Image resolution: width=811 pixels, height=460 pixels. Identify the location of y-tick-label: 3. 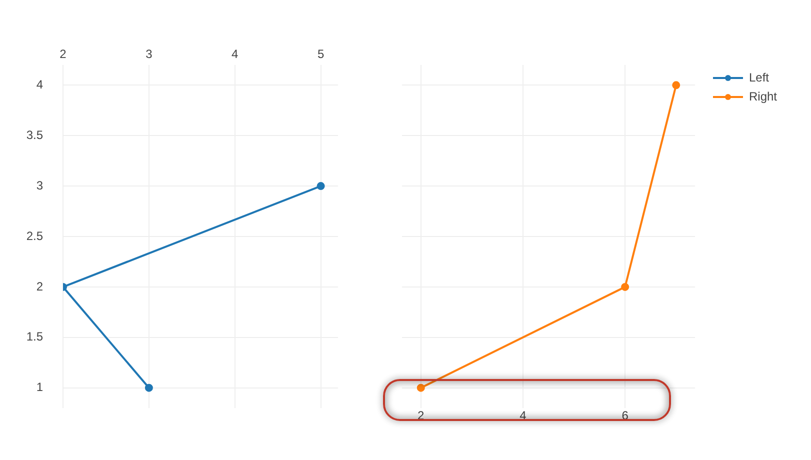
(40, 185).